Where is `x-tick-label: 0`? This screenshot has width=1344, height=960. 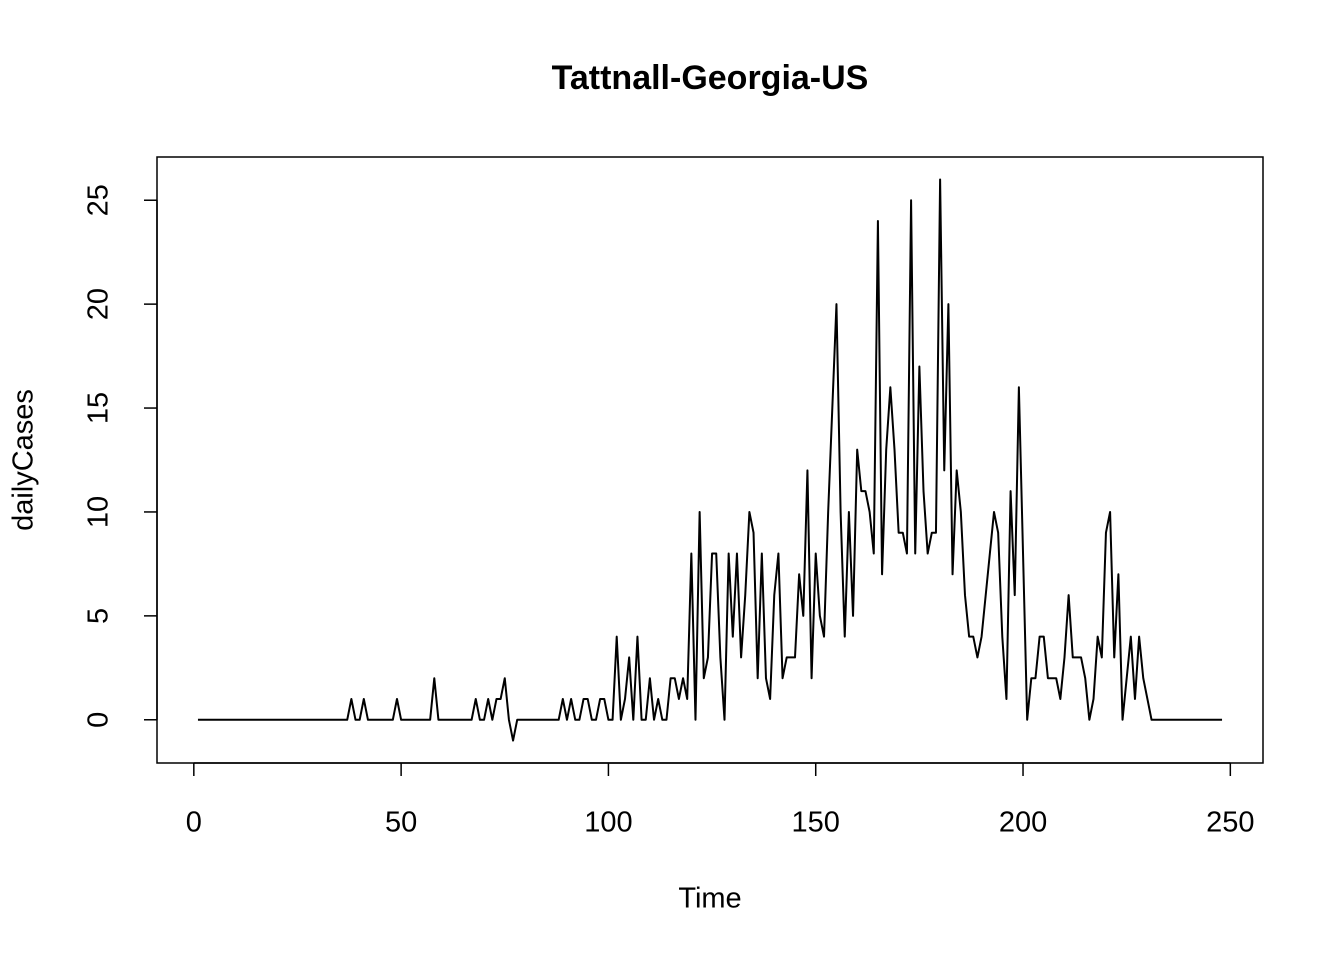
x-tick-label: 0 is located at coordinates (194, 823).